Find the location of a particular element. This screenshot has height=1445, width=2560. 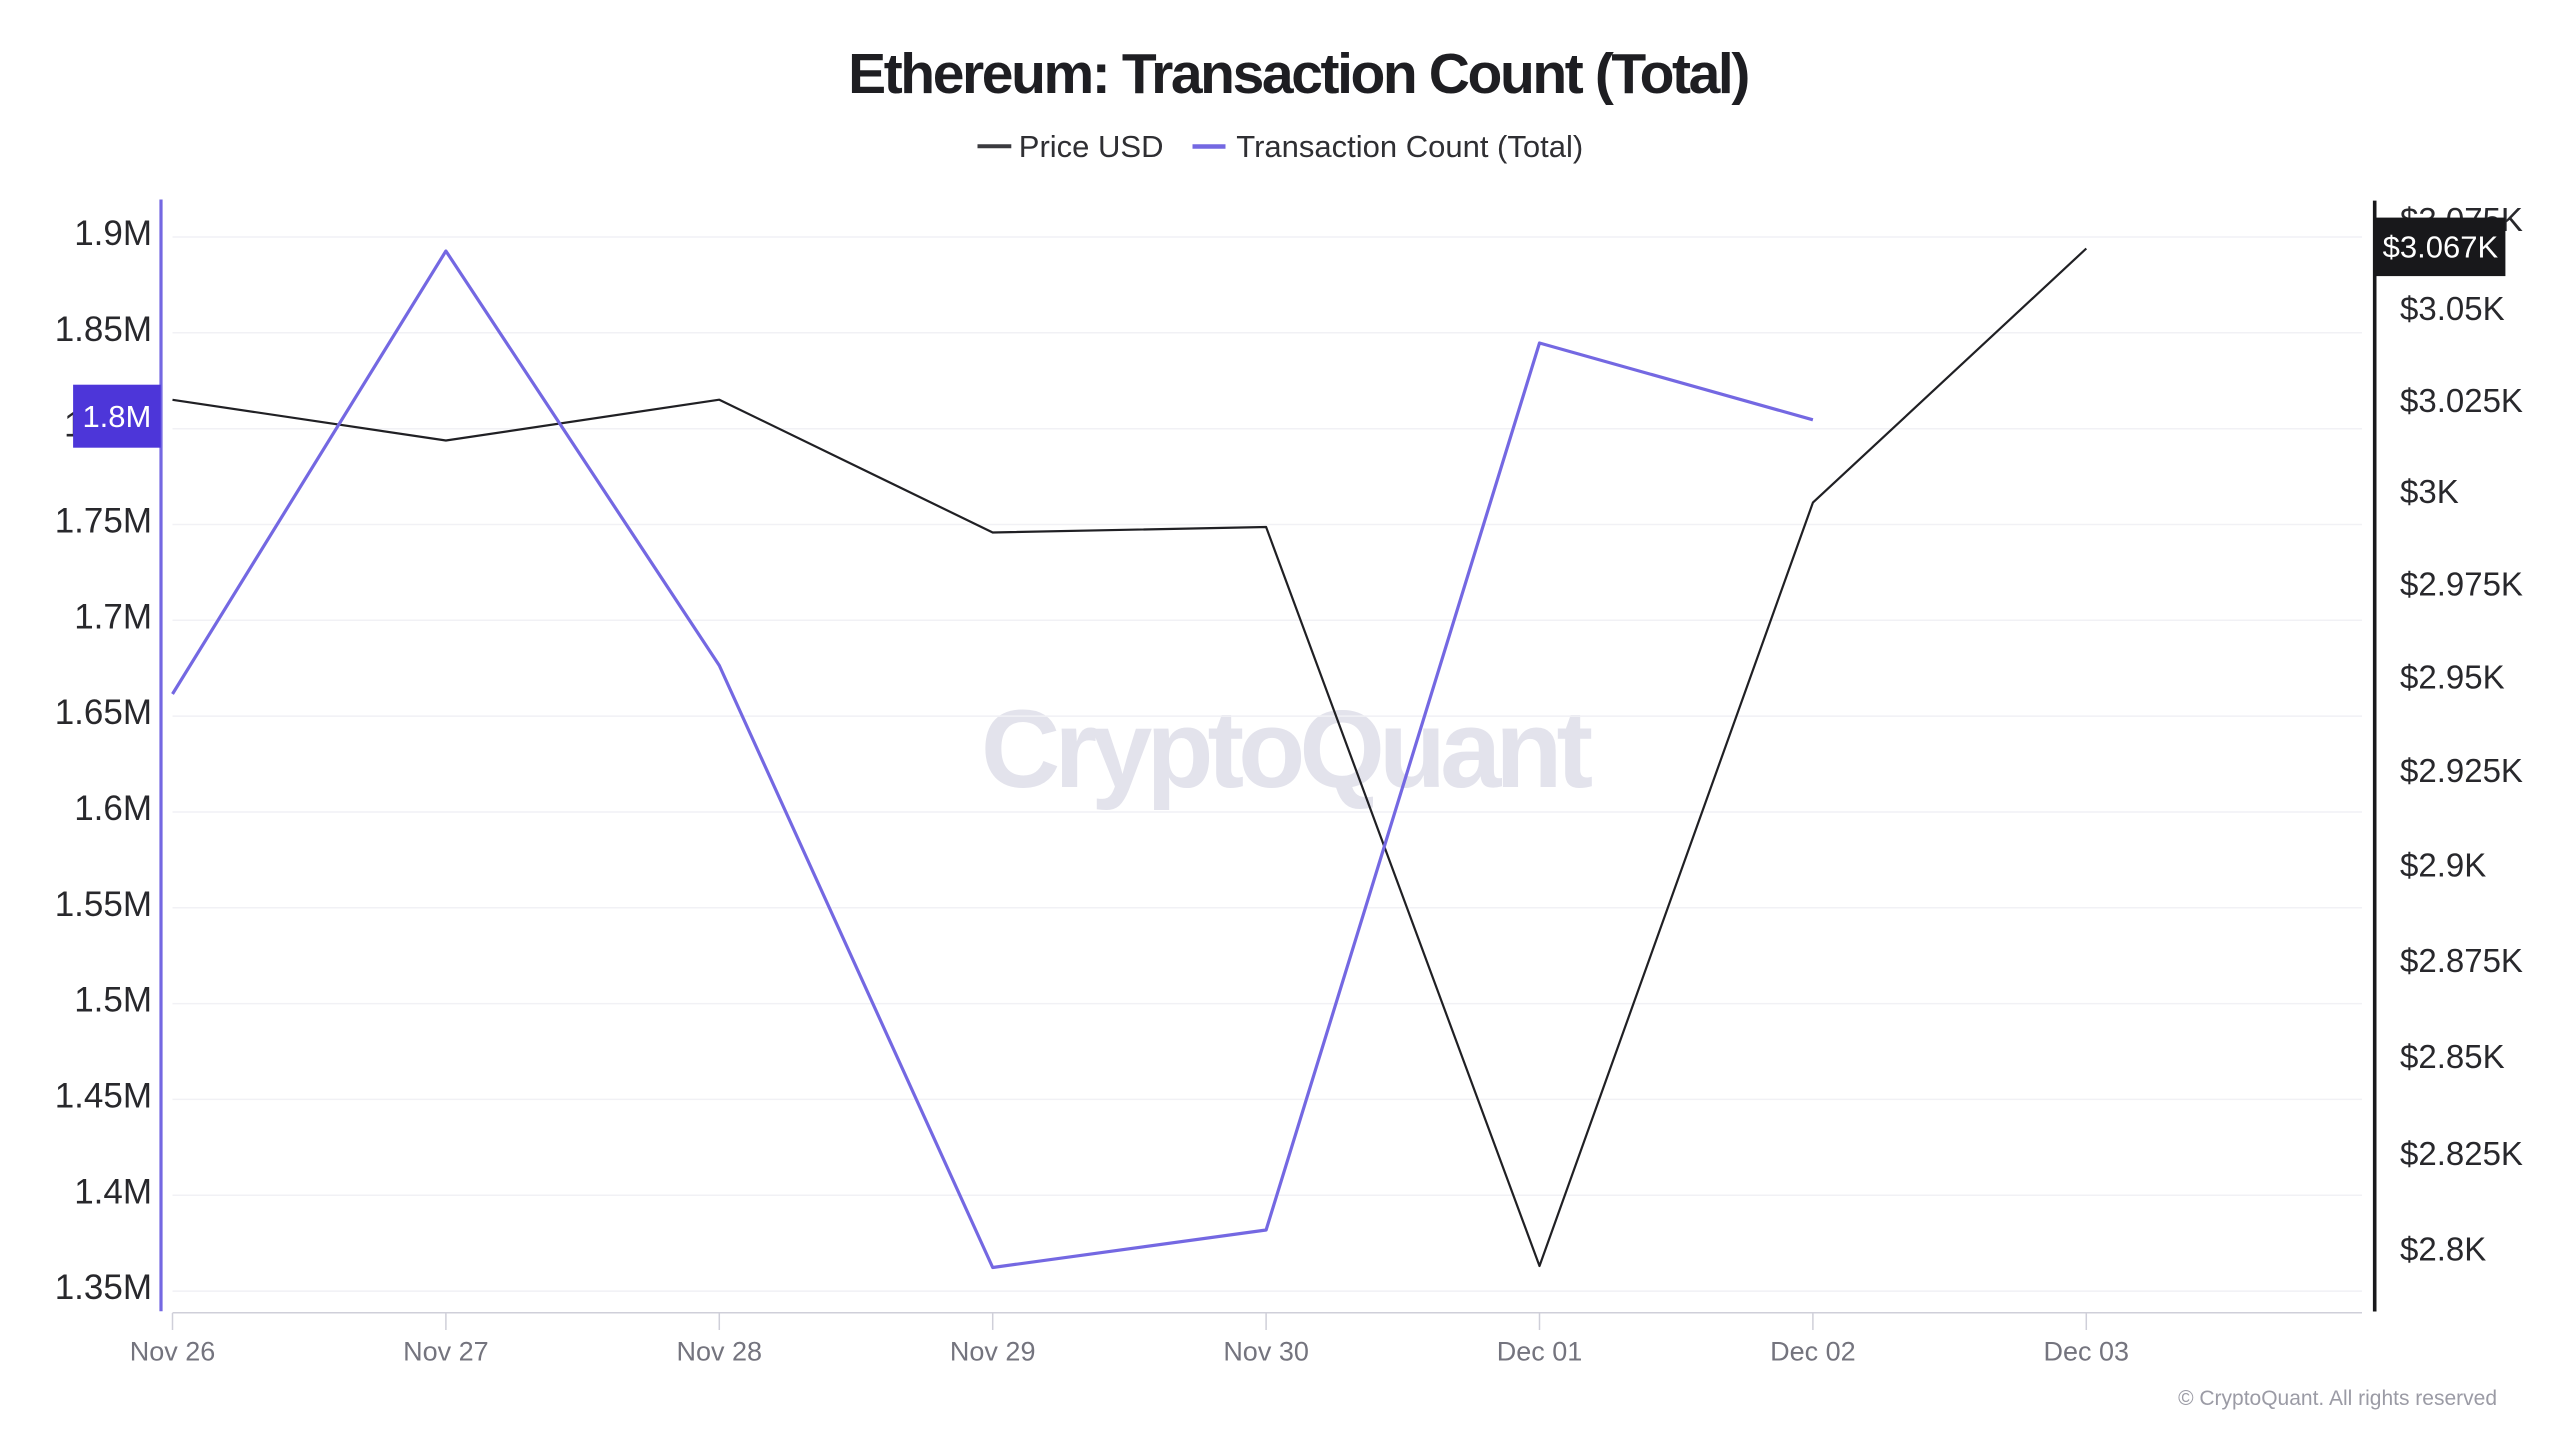

svg-text: $2.95K is located at coordinates (2452, 677).